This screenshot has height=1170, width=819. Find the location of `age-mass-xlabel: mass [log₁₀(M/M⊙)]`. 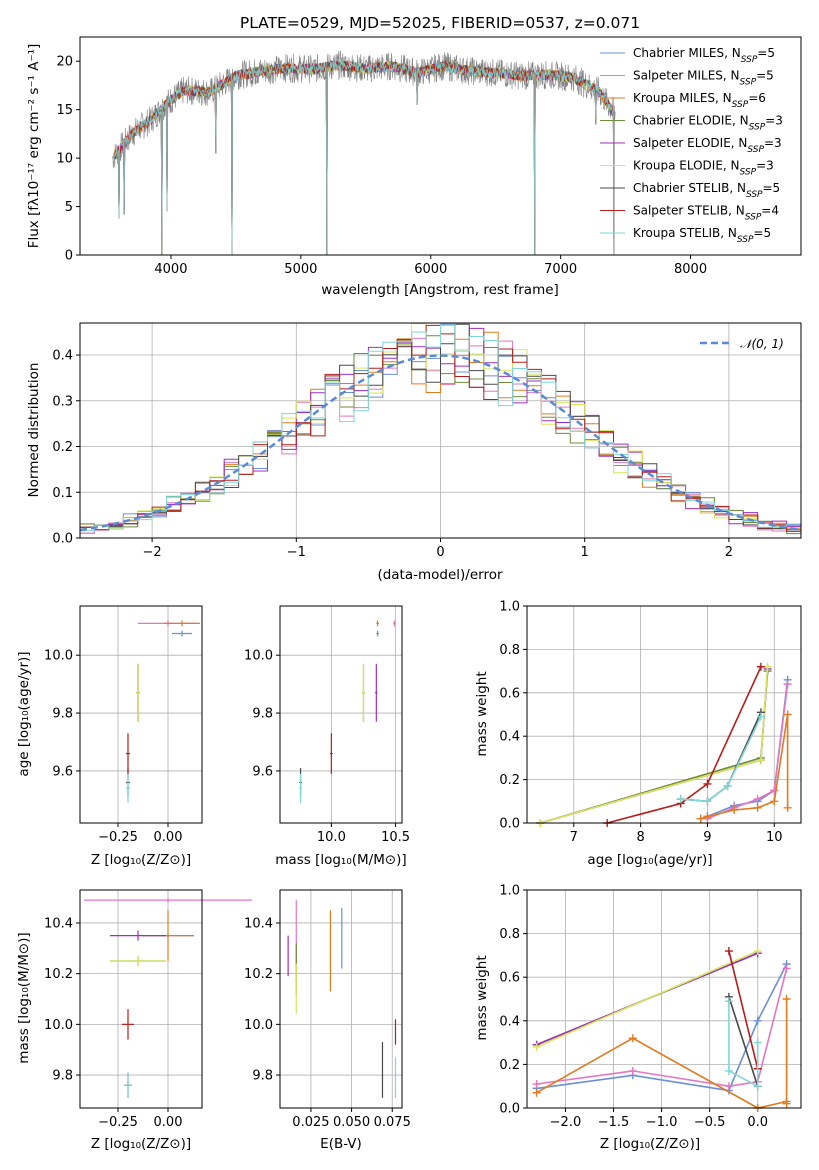

age-mass-xlabel: mass [log₁₀(M/M⊙)] is located at coordinates (340, 860).